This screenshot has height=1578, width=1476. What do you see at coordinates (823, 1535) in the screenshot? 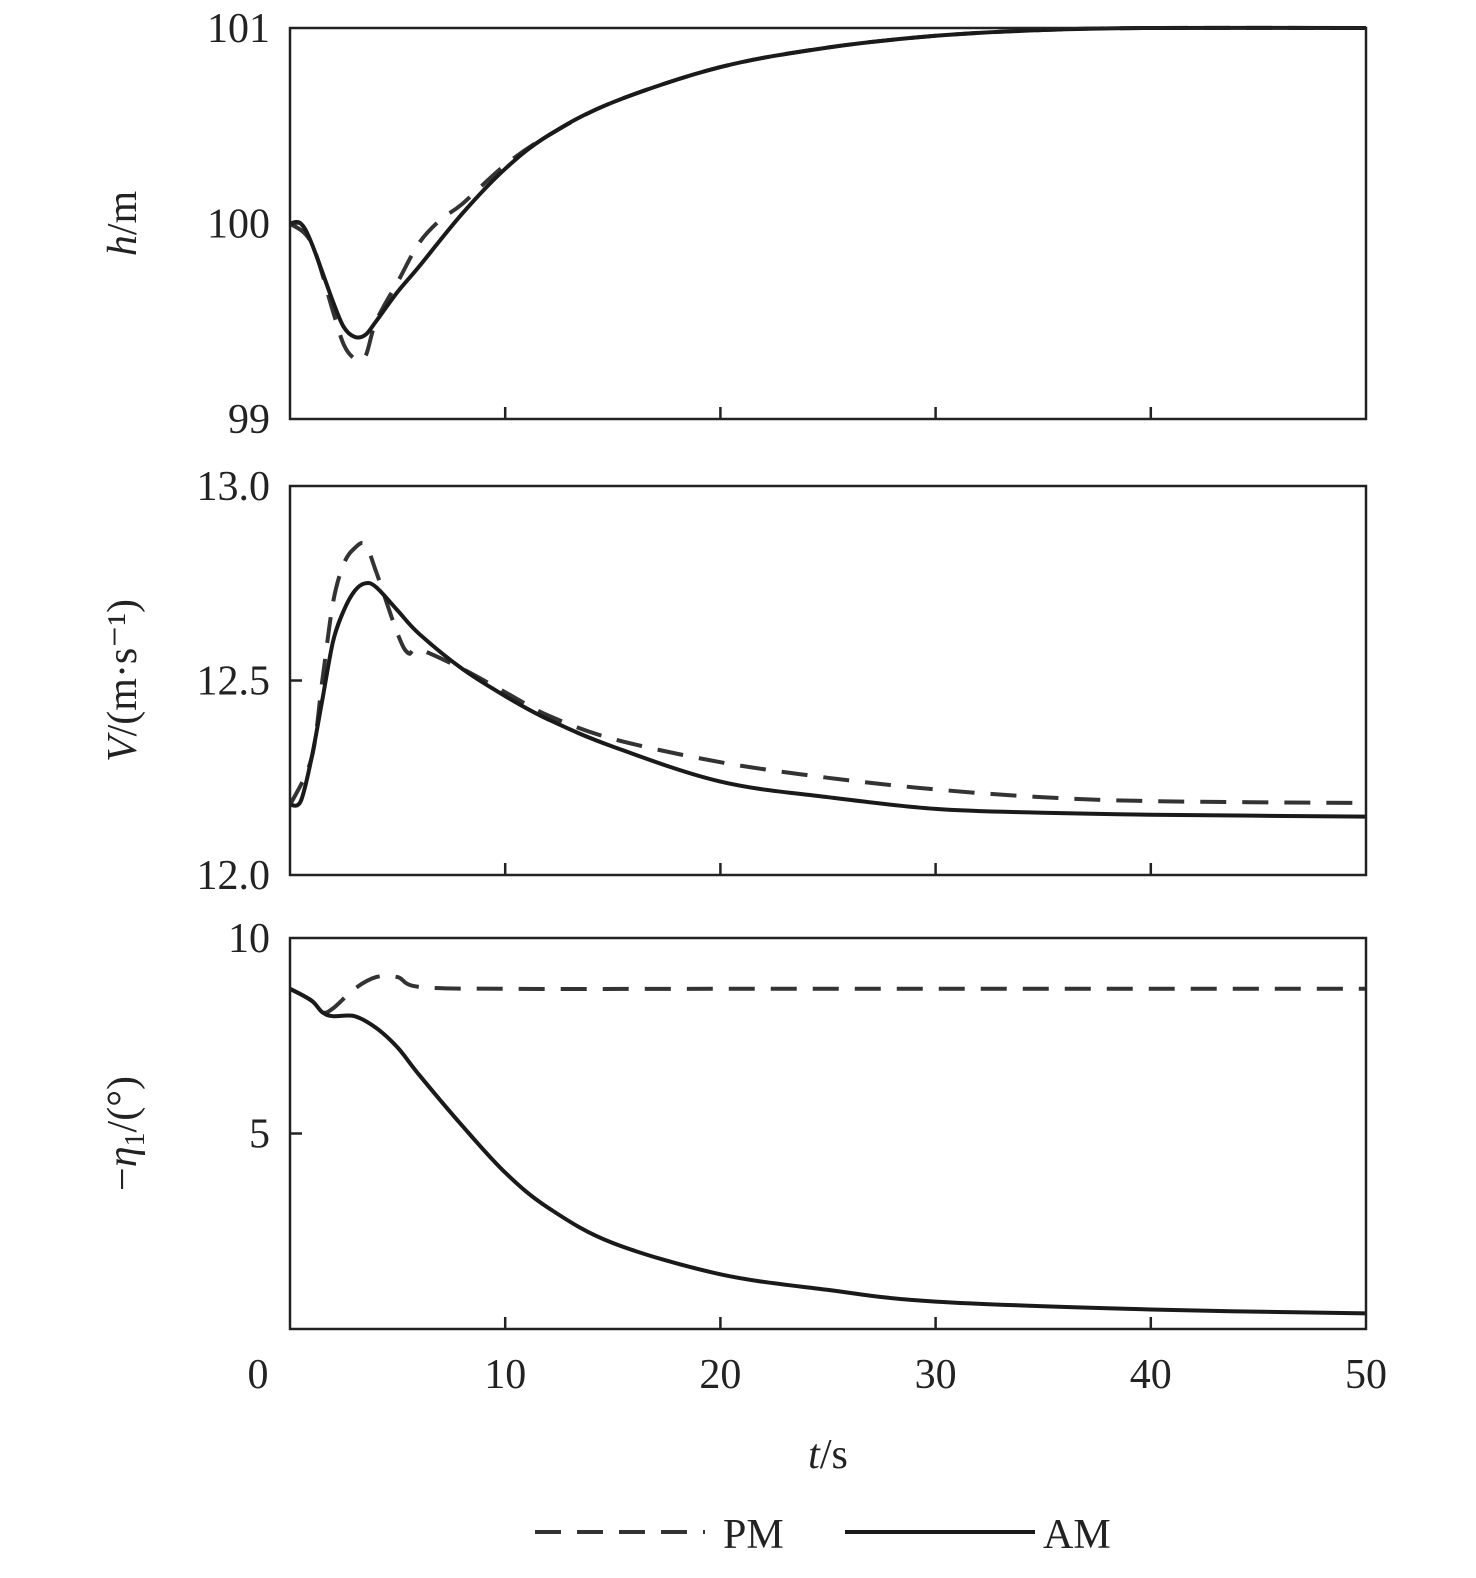
I see `legend: PM AM` at bounding box center [823, 1535].